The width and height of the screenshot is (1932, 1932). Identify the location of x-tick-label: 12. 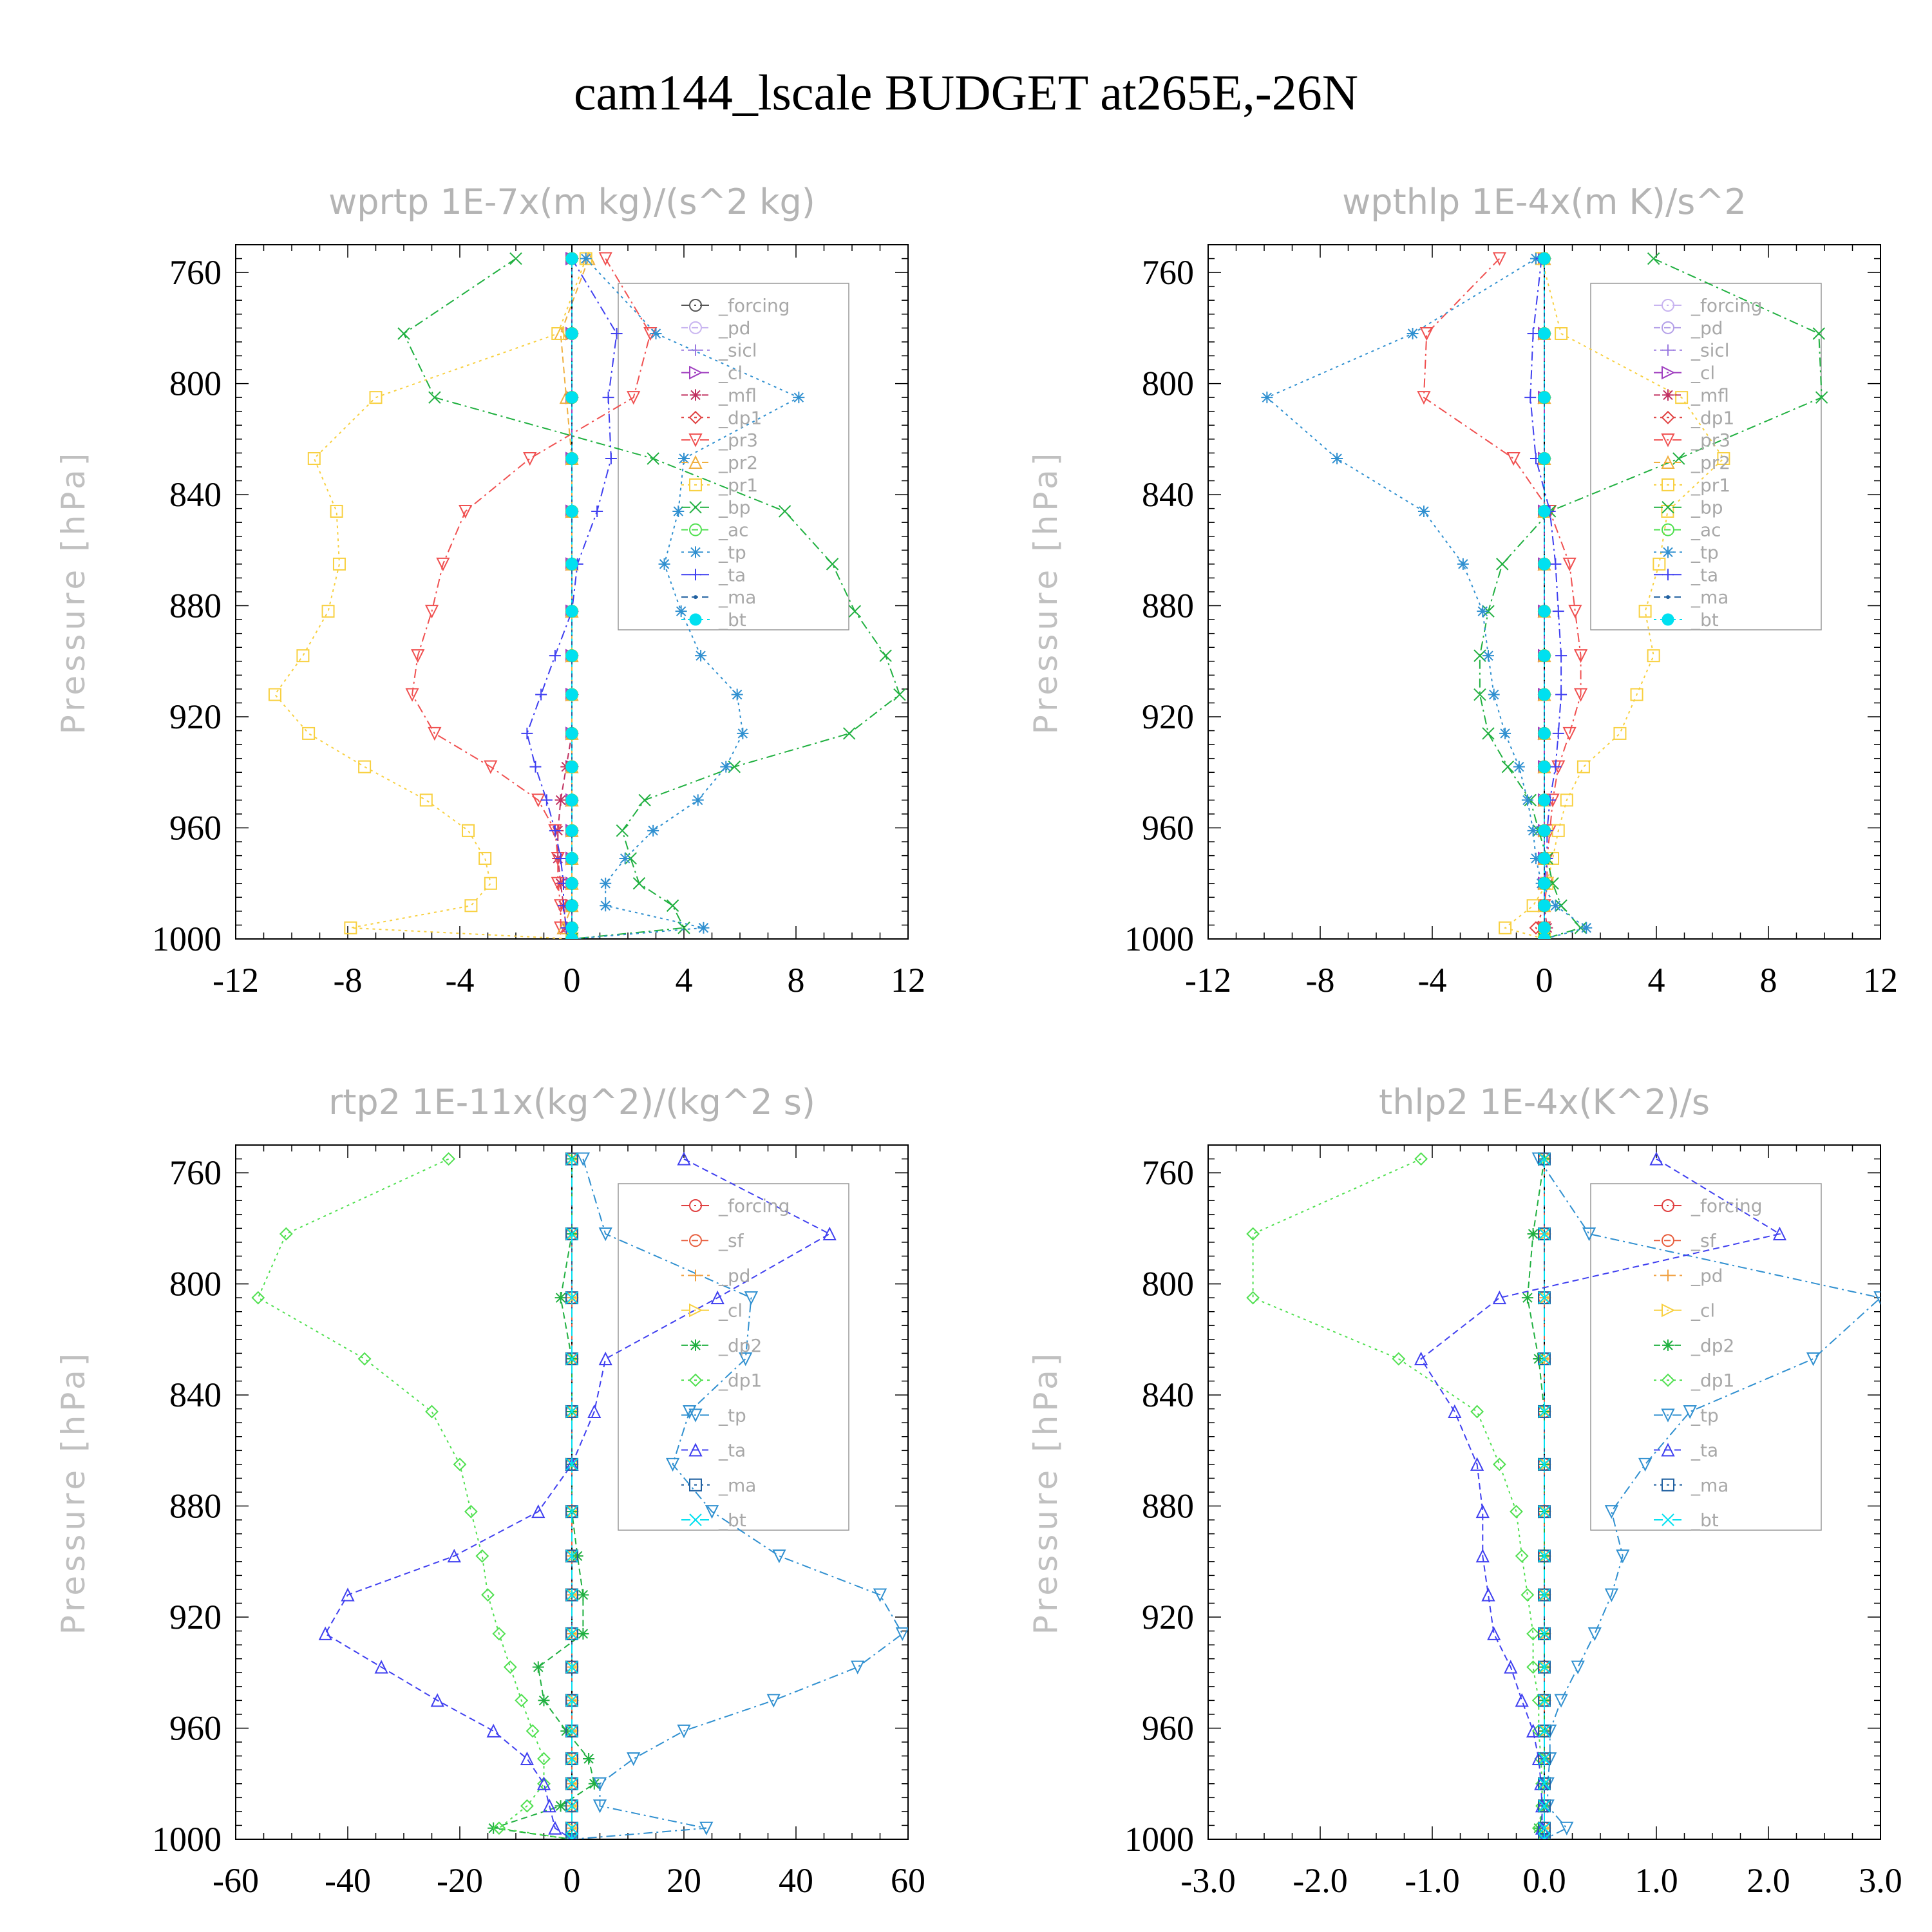
(908, 980).